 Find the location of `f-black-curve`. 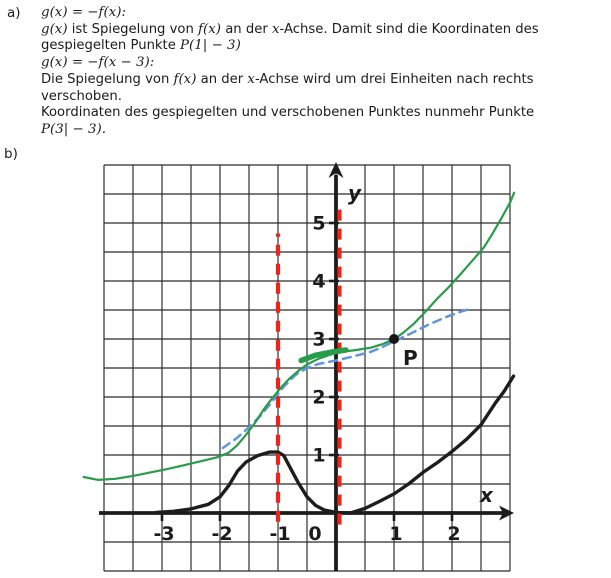

f-black-curve is located at coordinates (335, 444).